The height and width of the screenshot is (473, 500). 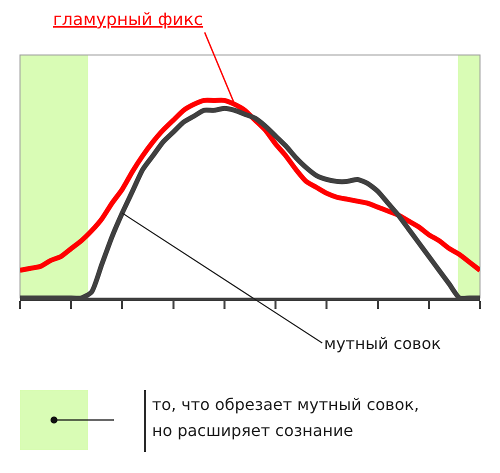 What do you see at coordinates (383, 343) in the screenshot?
I see `text: мутный совок` at bounding box center [383, 343].